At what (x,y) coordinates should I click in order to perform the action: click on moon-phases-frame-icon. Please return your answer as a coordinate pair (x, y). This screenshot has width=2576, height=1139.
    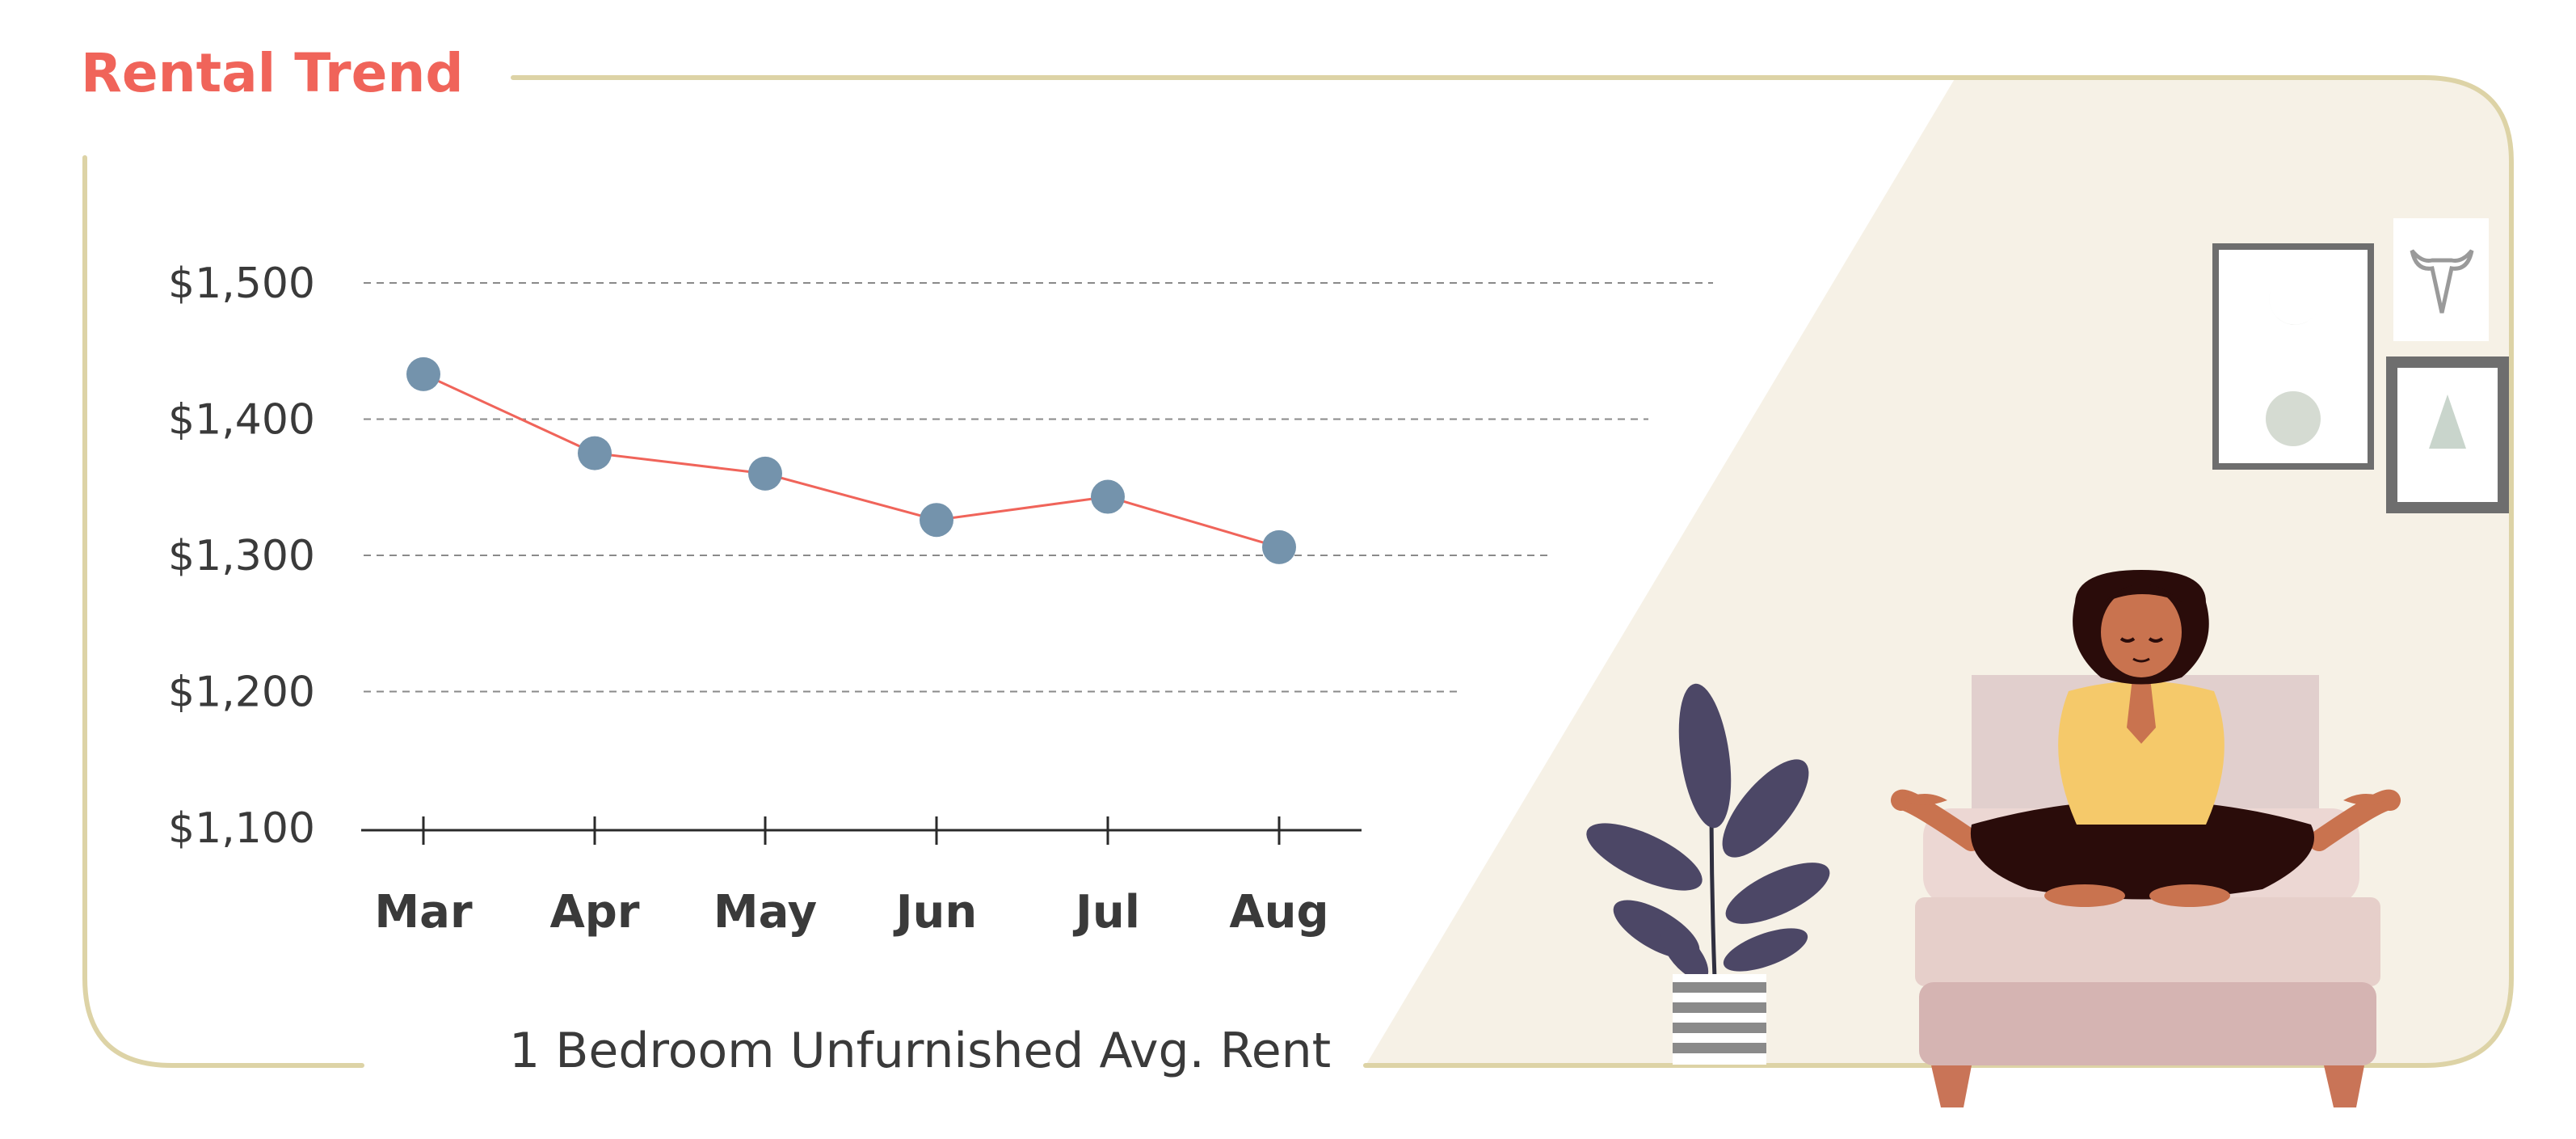
    Looking at the image, I should click on (2293, 356).